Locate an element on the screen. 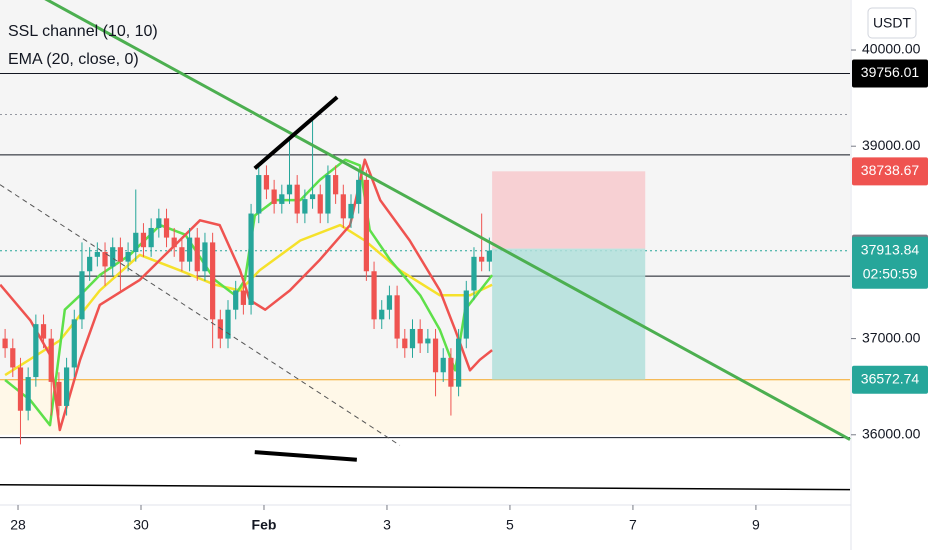 This screenshot has height=550, width=932. price-label: 38738.67 is located at coordinates (890, 170).